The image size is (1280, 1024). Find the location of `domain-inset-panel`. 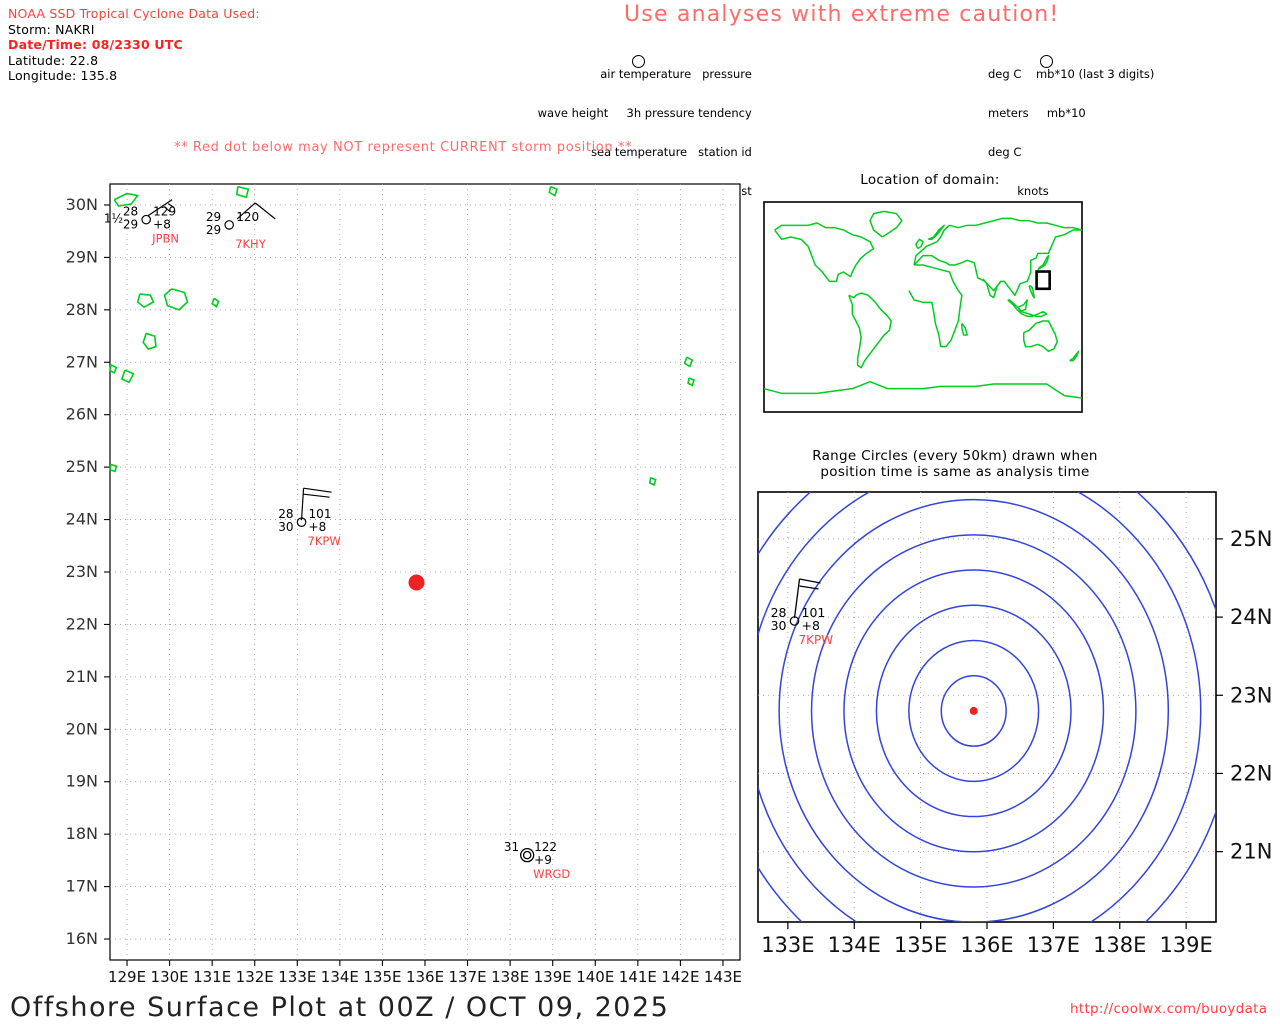

domain-inset-panel is located at coordinates (923, 307).